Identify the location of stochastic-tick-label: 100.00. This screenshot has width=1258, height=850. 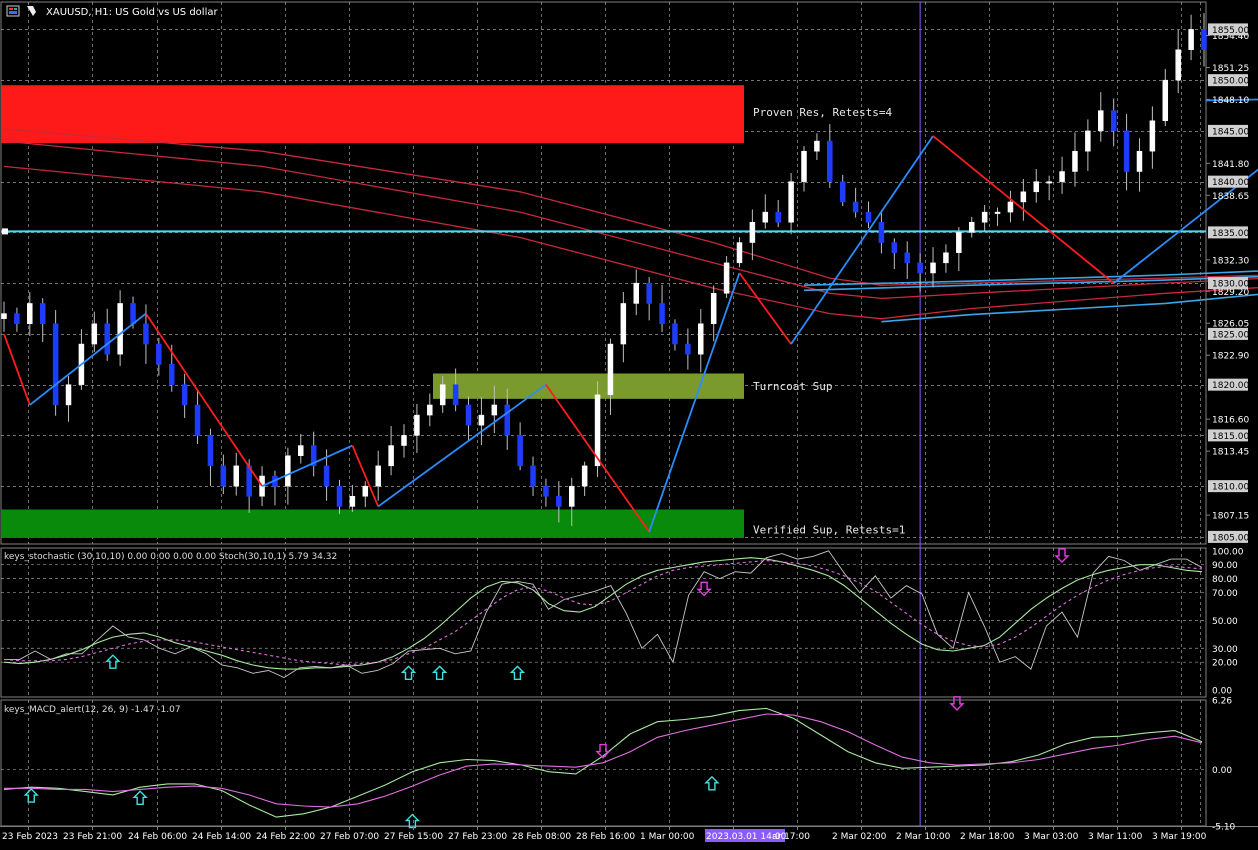
(1228, 552).